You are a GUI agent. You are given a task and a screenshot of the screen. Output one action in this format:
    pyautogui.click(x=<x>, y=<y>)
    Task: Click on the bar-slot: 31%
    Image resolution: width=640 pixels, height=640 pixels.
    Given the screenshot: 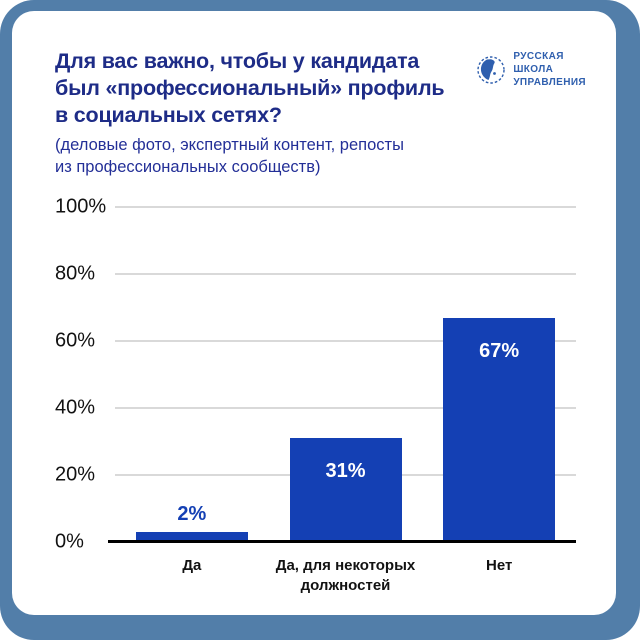 What is the action you would take?
    pyautogui.click(x=346, y=374)
    